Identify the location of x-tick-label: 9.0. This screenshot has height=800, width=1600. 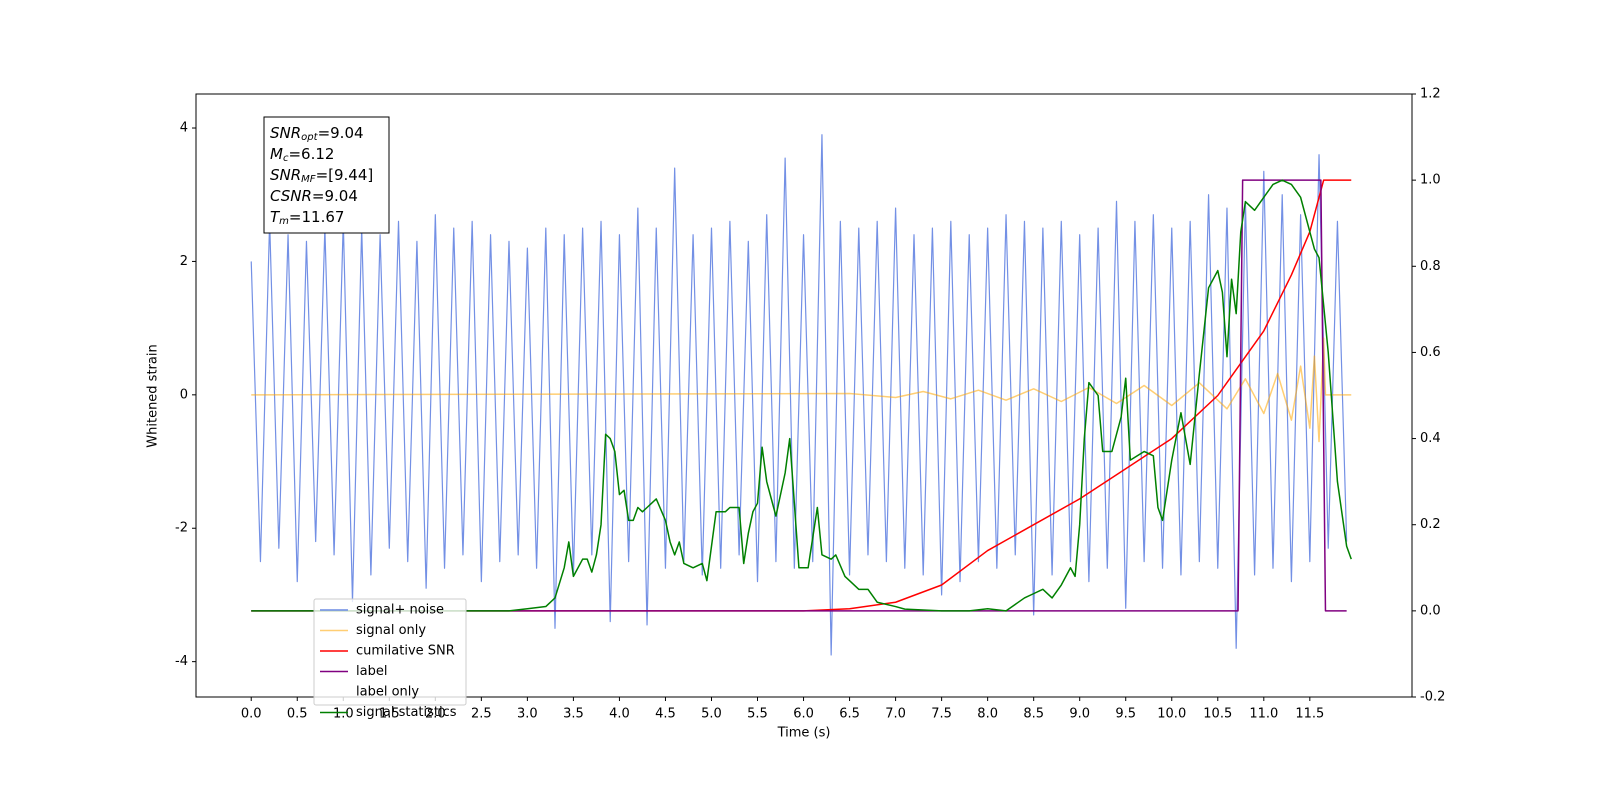
(1079, 714).